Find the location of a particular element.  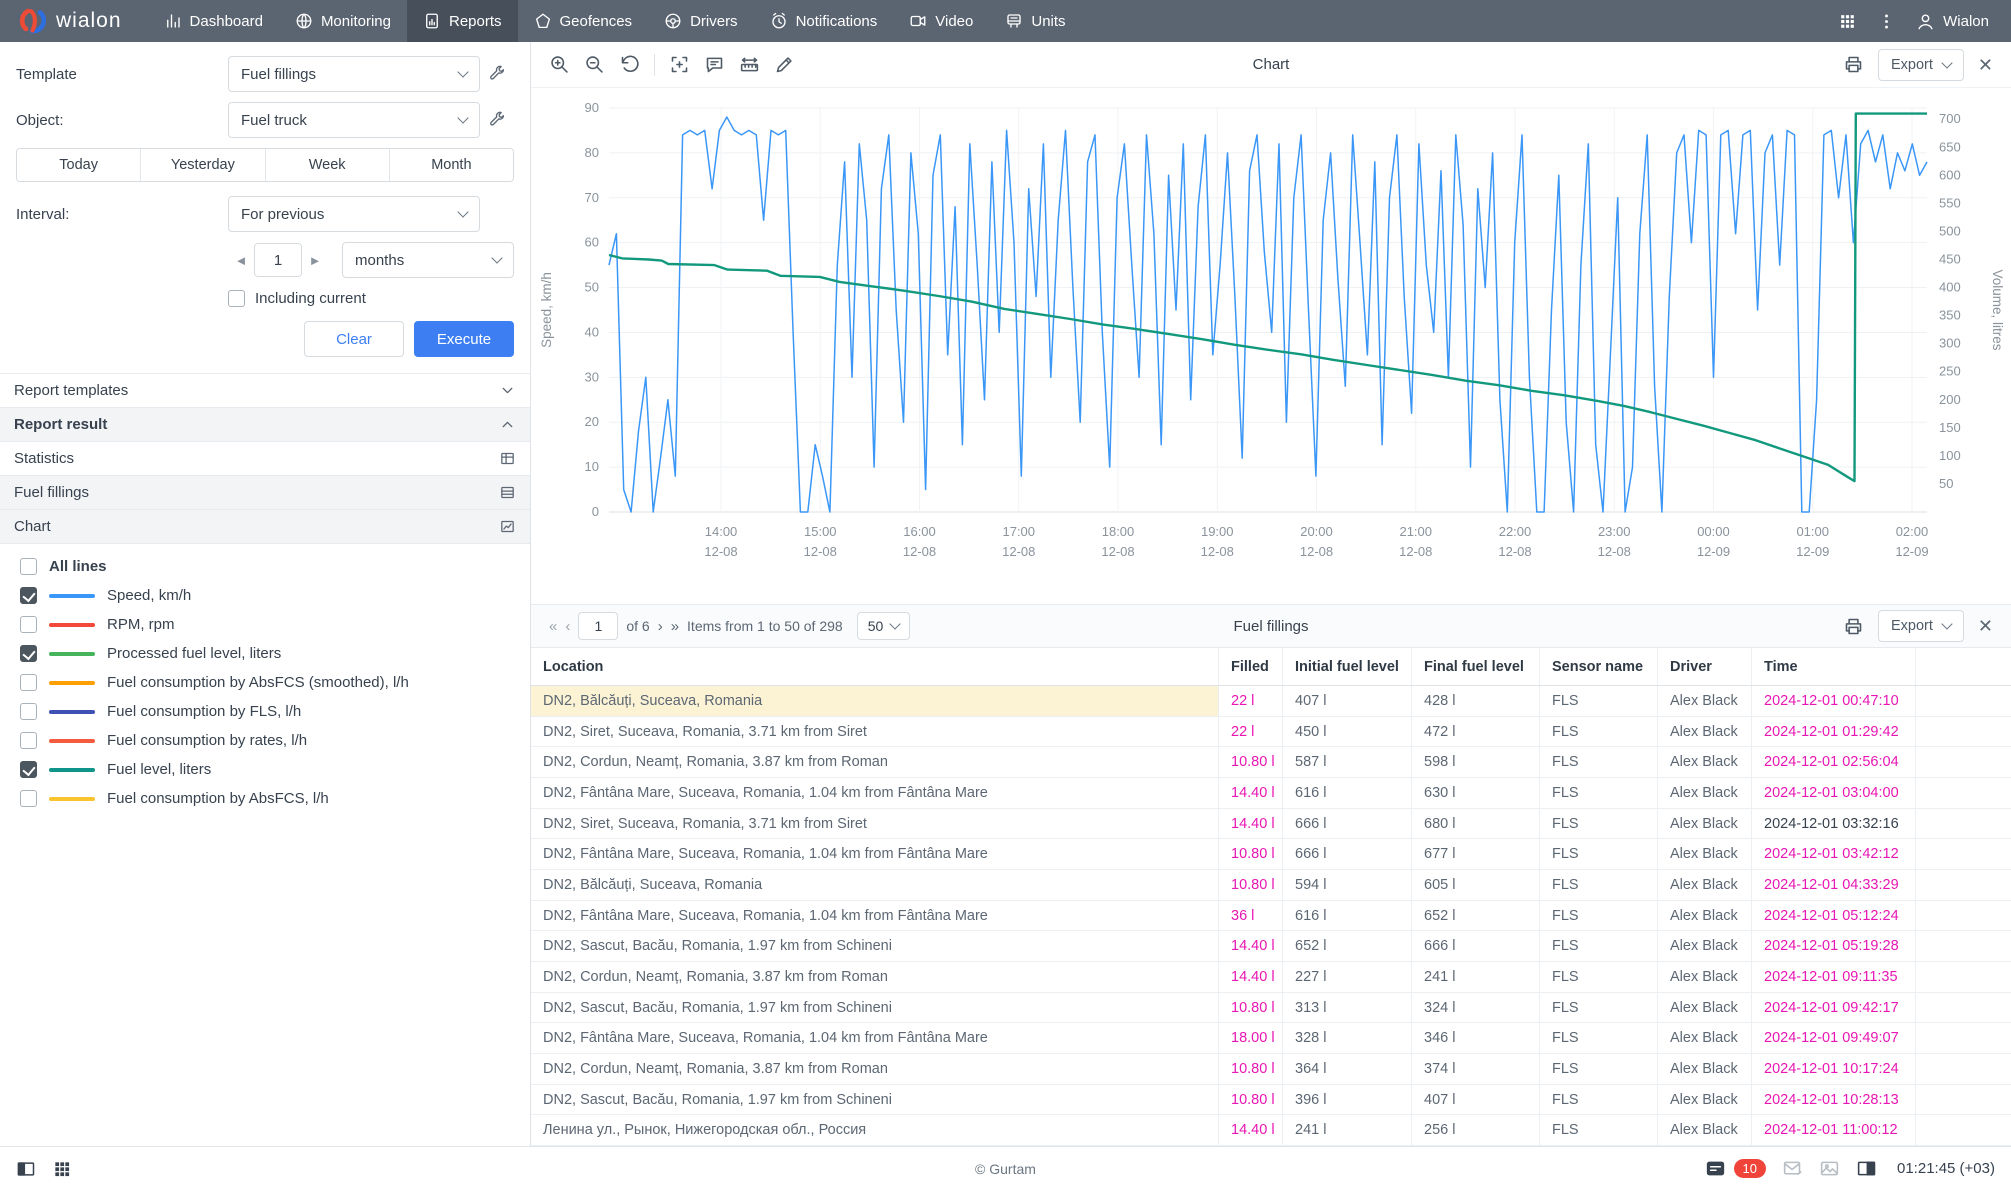

nav-item-monitoring: Monitoring is located at coordinates (343, 21).